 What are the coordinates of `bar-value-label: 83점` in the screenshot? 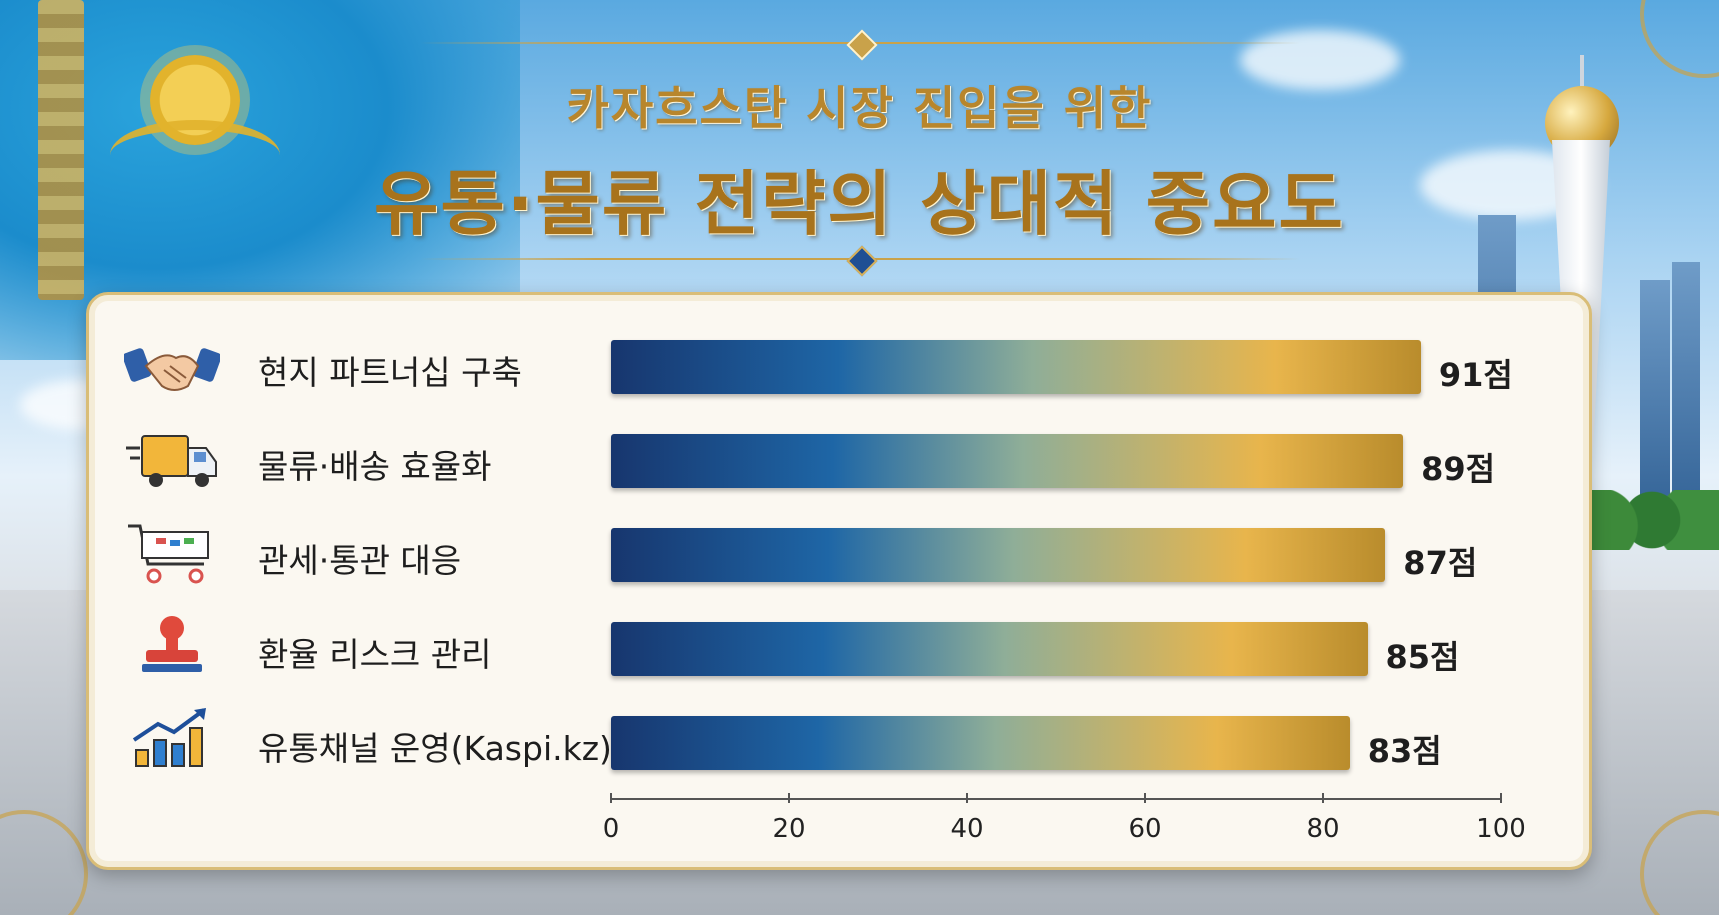 It's located at (1404, 751).